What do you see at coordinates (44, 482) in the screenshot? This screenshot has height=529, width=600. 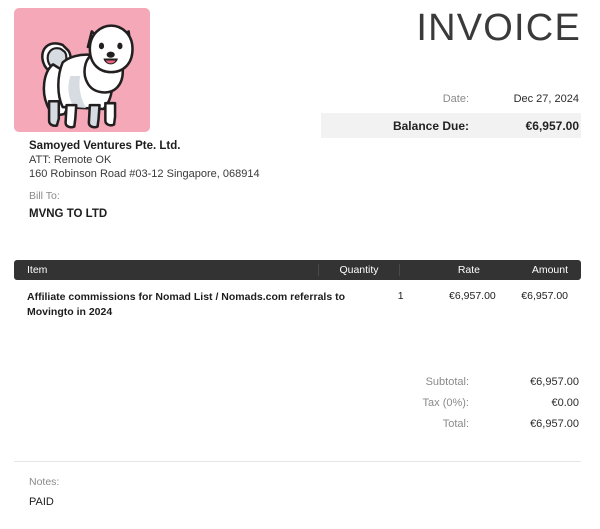 I see `notes-label: Notes:` at bounding box center [44, 482].